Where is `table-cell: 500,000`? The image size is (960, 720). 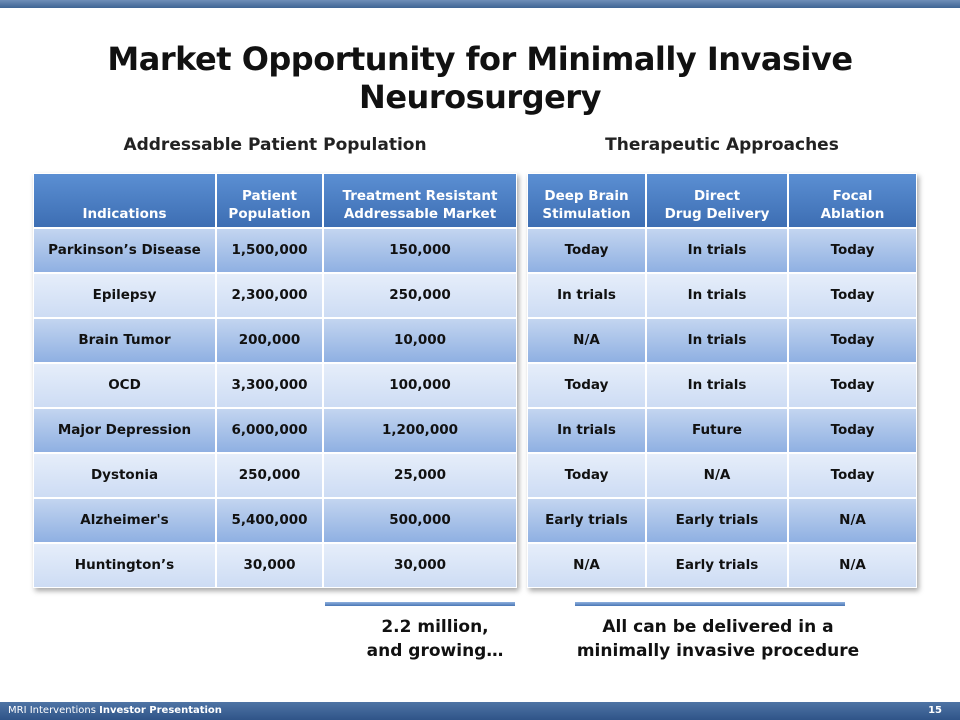 table-cell: 500,000 is located at coordinates (420, 520).